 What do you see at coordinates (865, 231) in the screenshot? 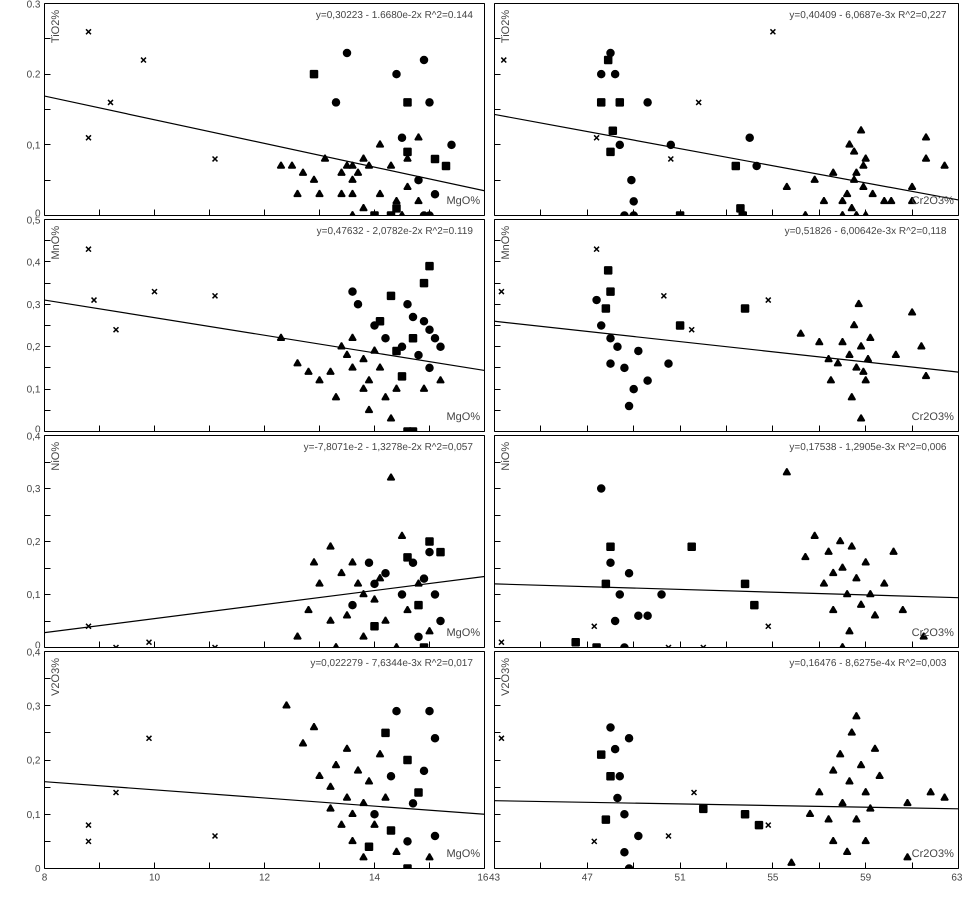
I see `annotation: y=0,51826 - 6,00642e-3x R^2=0,118` at bounding box center [865, 231].